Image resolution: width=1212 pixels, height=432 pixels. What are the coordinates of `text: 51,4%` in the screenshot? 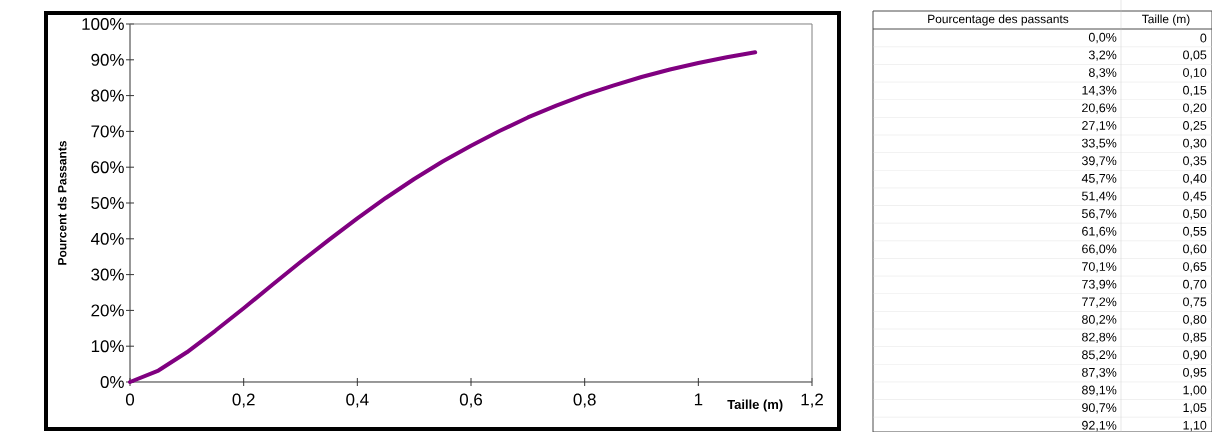 It's located at (1099, 196).